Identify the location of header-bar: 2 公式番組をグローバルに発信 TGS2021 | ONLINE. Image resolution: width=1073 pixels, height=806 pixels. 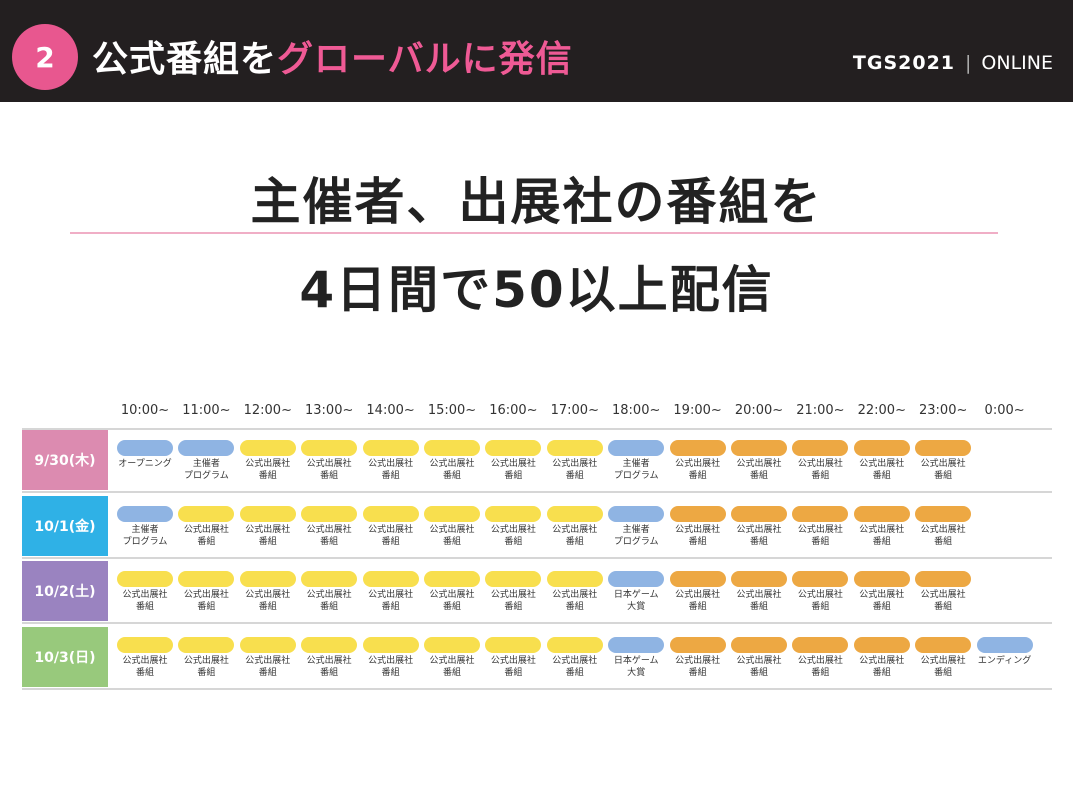
(536, 51).